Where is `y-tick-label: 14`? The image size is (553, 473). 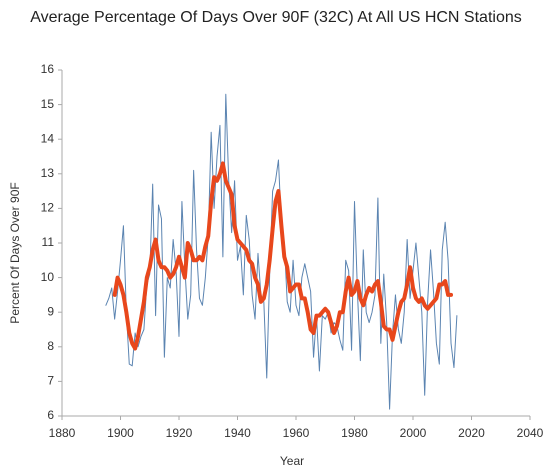 y-tick-label: 14 is located at coordinates (48, 138).